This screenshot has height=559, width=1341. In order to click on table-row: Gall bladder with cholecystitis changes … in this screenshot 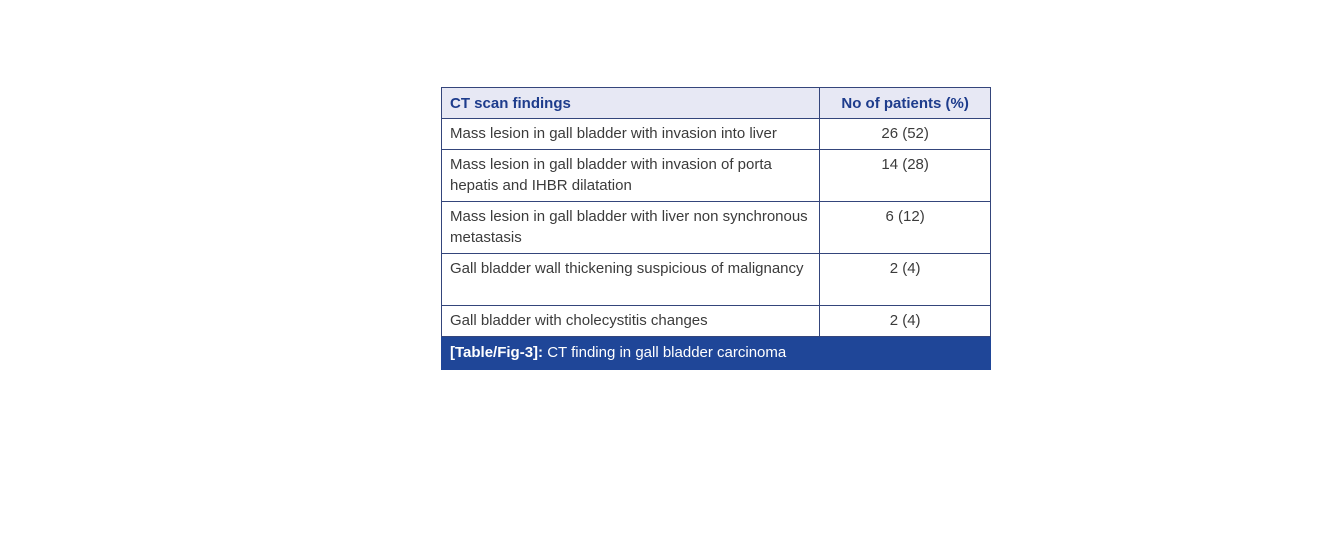, I will do `click(715, 321)`.